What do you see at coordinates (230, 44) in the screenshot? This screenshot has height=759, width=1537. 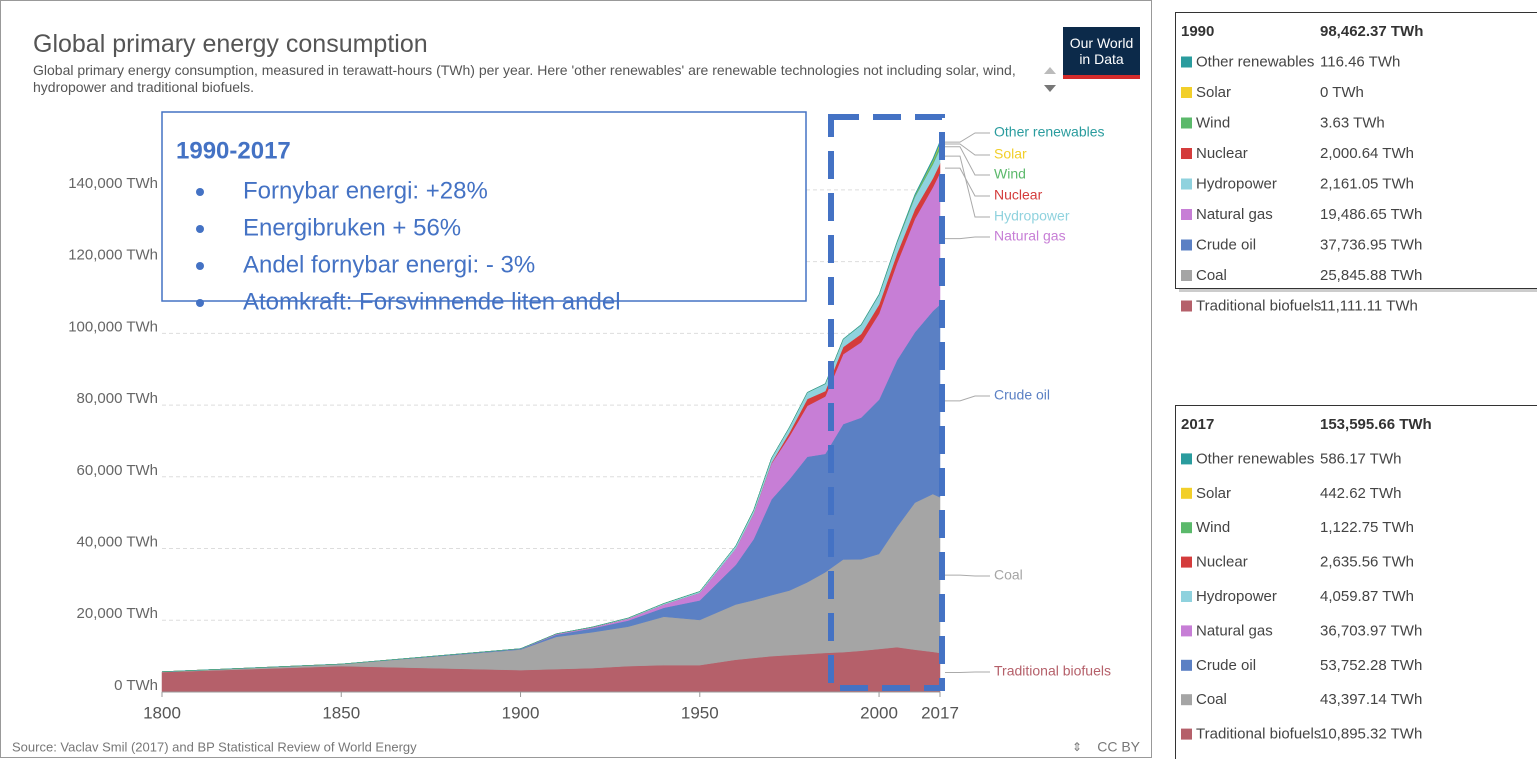 I see `chart-title: Global primary energy consumption` at bounding box center [230, 44].